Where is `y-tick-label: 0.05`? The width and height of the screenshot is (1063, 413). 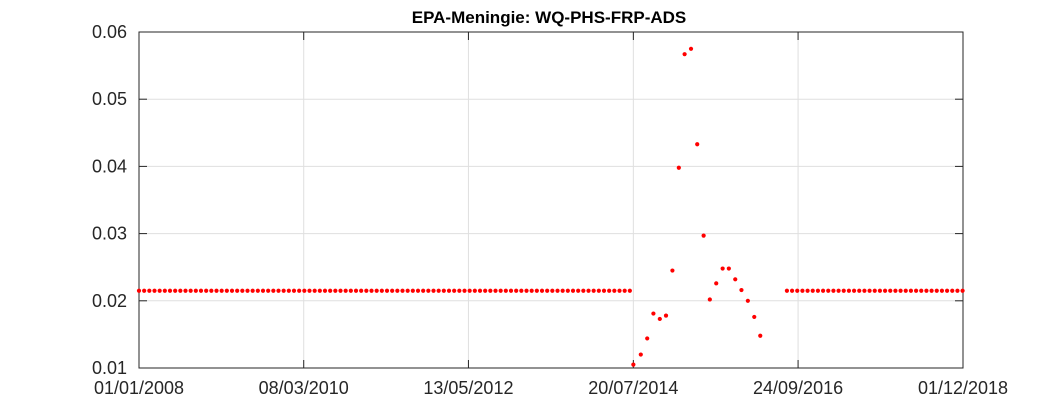 y-tick-label: 0.05 is located at coordinates (109, 99).